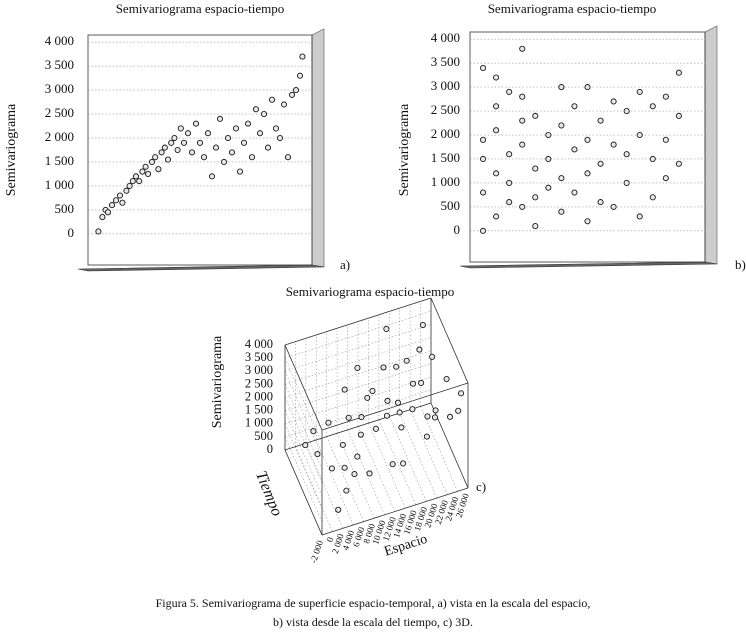 Image resolution: width=746 pixels, height=641 pixels. What do you see at coordinates (59, 160) in the screenshot?
I see `y-tick-label: 1 500` at bounding box center [59, 160].